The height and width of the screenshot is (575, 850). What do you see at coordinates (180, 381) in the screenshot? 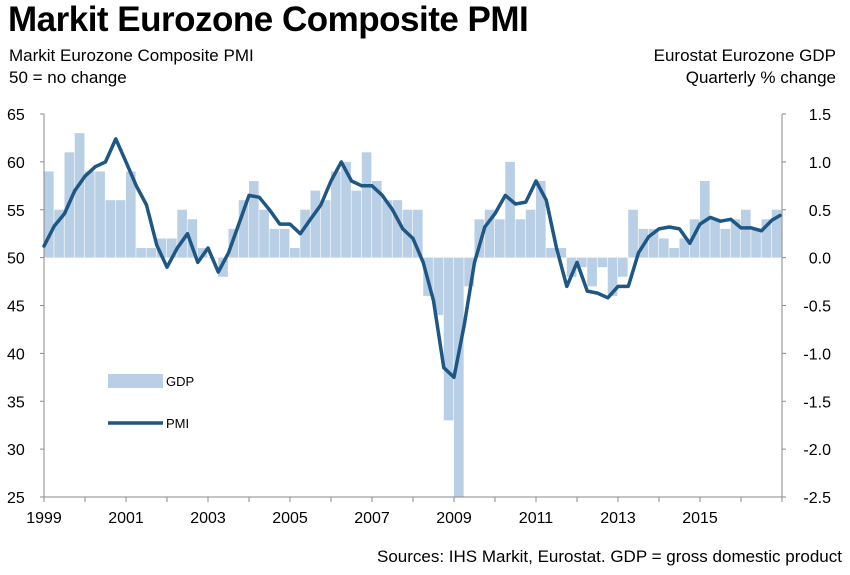
I see `legend-gdp-label: GDP` at bounding box center [180, 381].